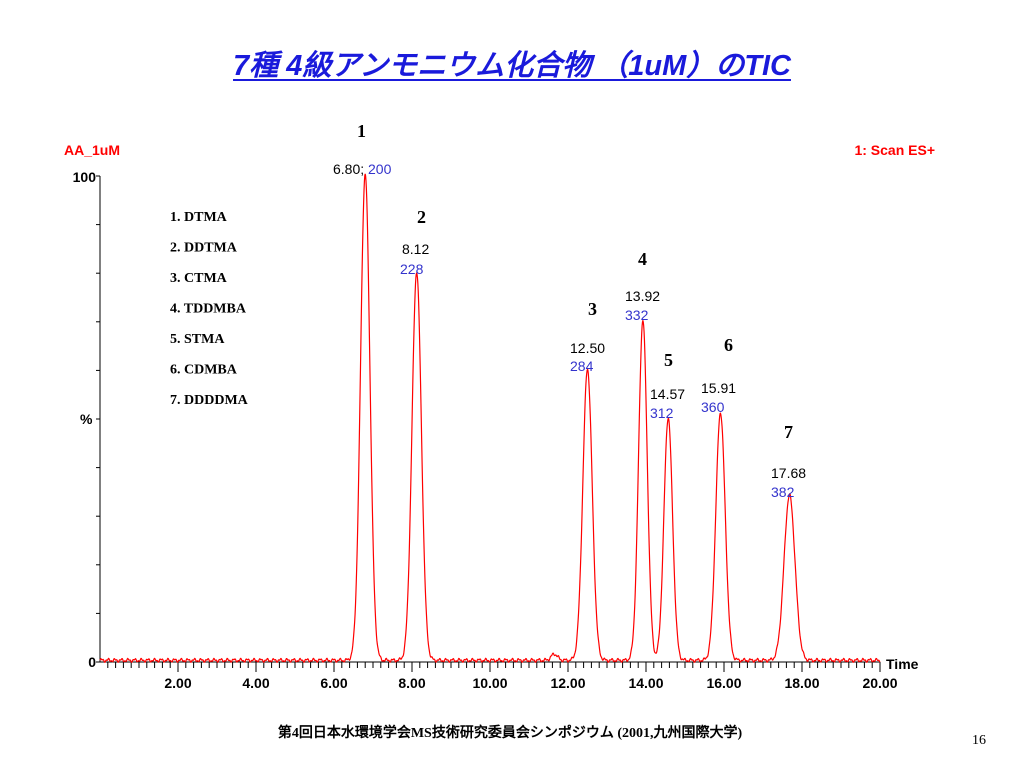 The width and height of the screenshot is (1024, 768). I want to click on x-axis-label: Time, so click(902, 664).